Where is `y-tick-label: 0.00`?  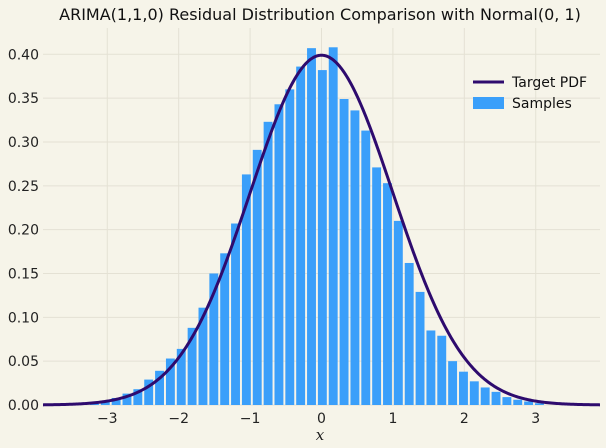
y-tick-label: 0.00 is located at coordinates (23, 406).